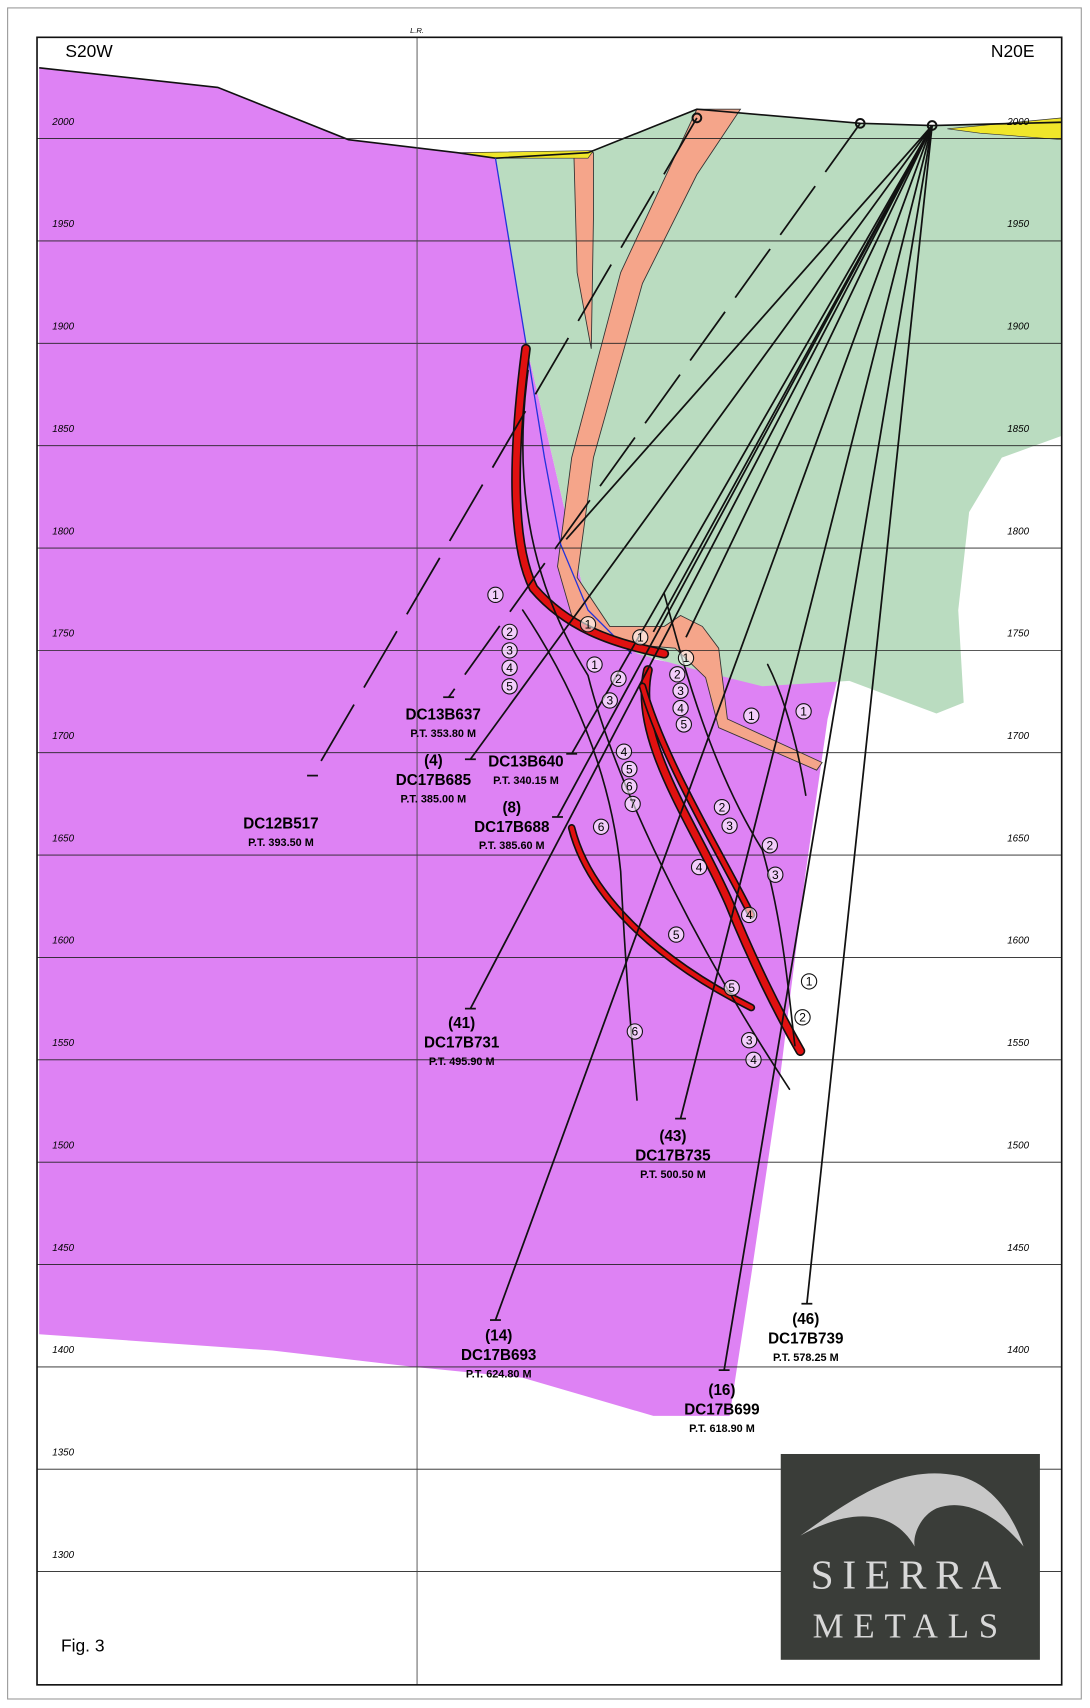 The height and width of the screenshot is (1708, 1090). What do you see at coordinates (83, 1645) in the screenshot?
I see `figure-label: Fig. 3` at bounding box center [83, 1645].